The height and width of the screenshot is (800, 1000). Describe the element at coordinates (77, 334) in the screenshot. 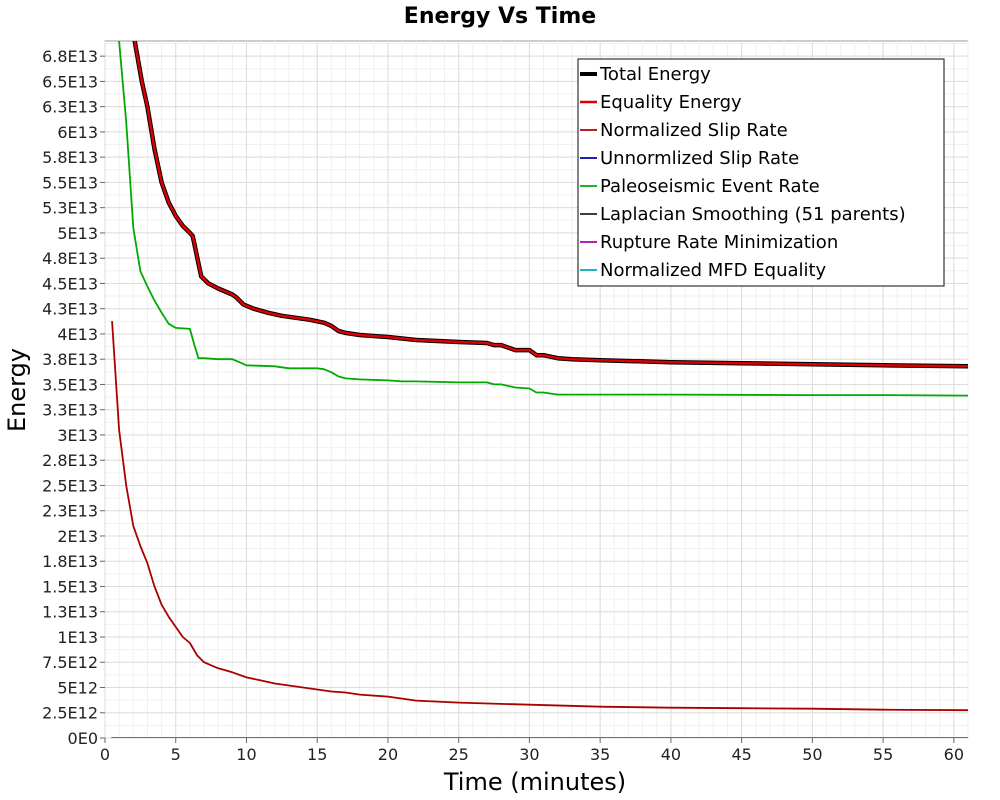

I see `y-tick-label: 4E13` at that location.